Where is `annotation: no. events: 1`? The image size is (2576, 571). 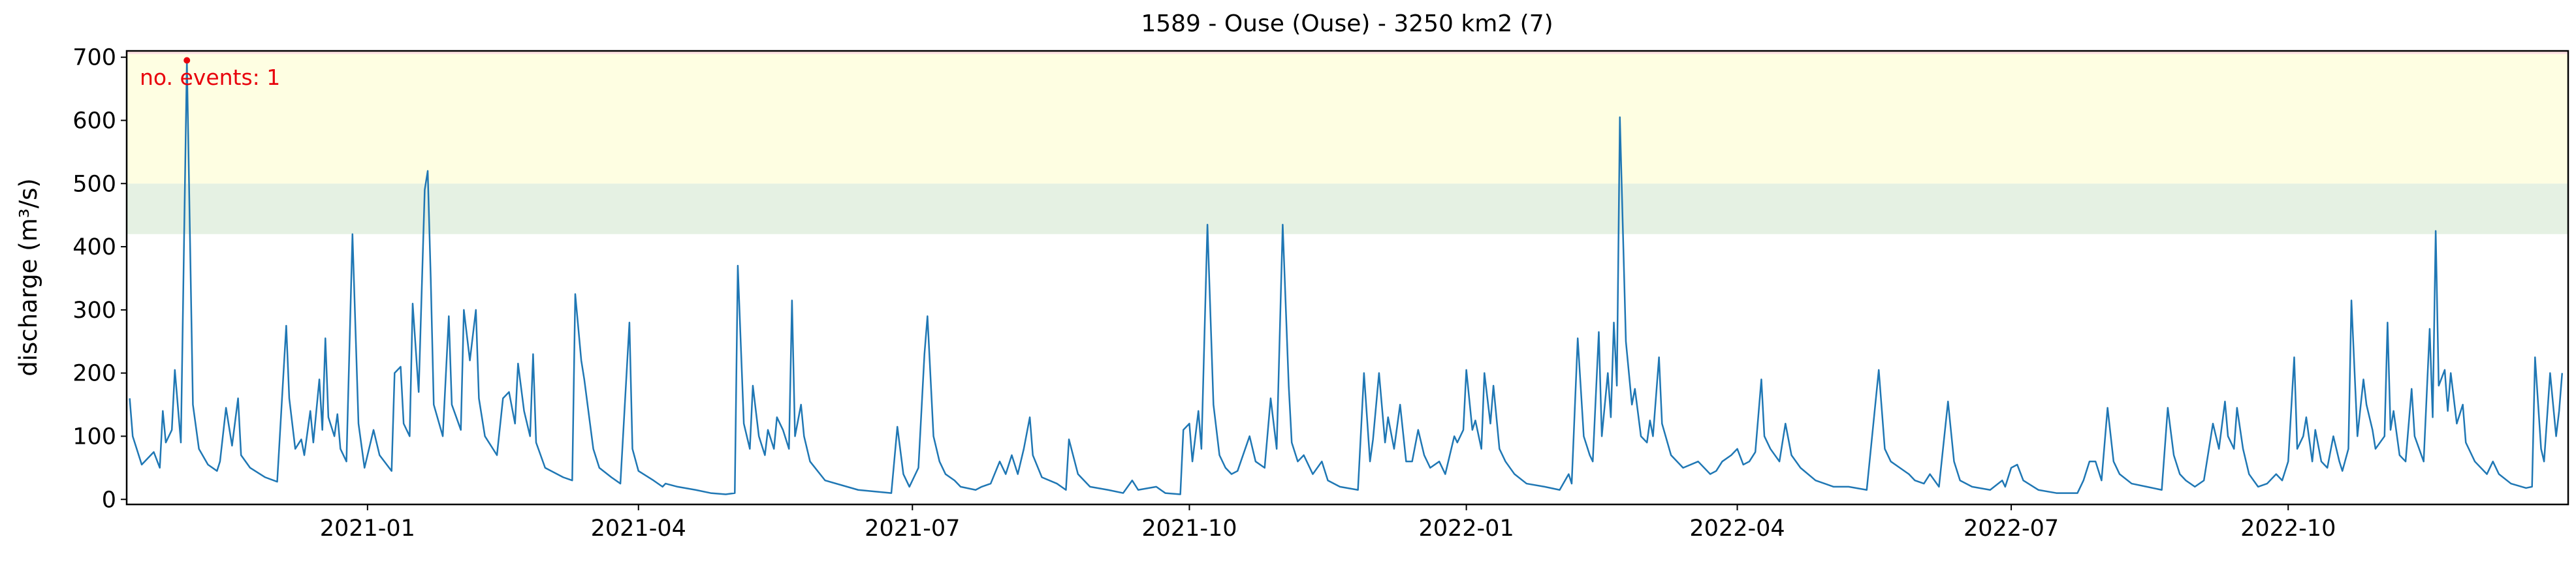
annotation: no. events: 1 is located at coordinates (210, 77).